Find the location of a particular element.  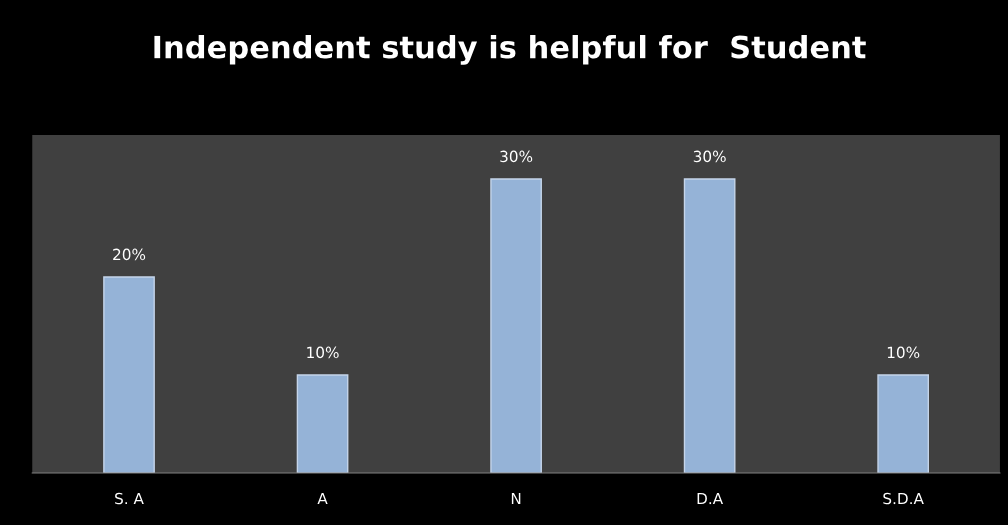

x-tick-label: S. A is located at coordinates (129, 498).